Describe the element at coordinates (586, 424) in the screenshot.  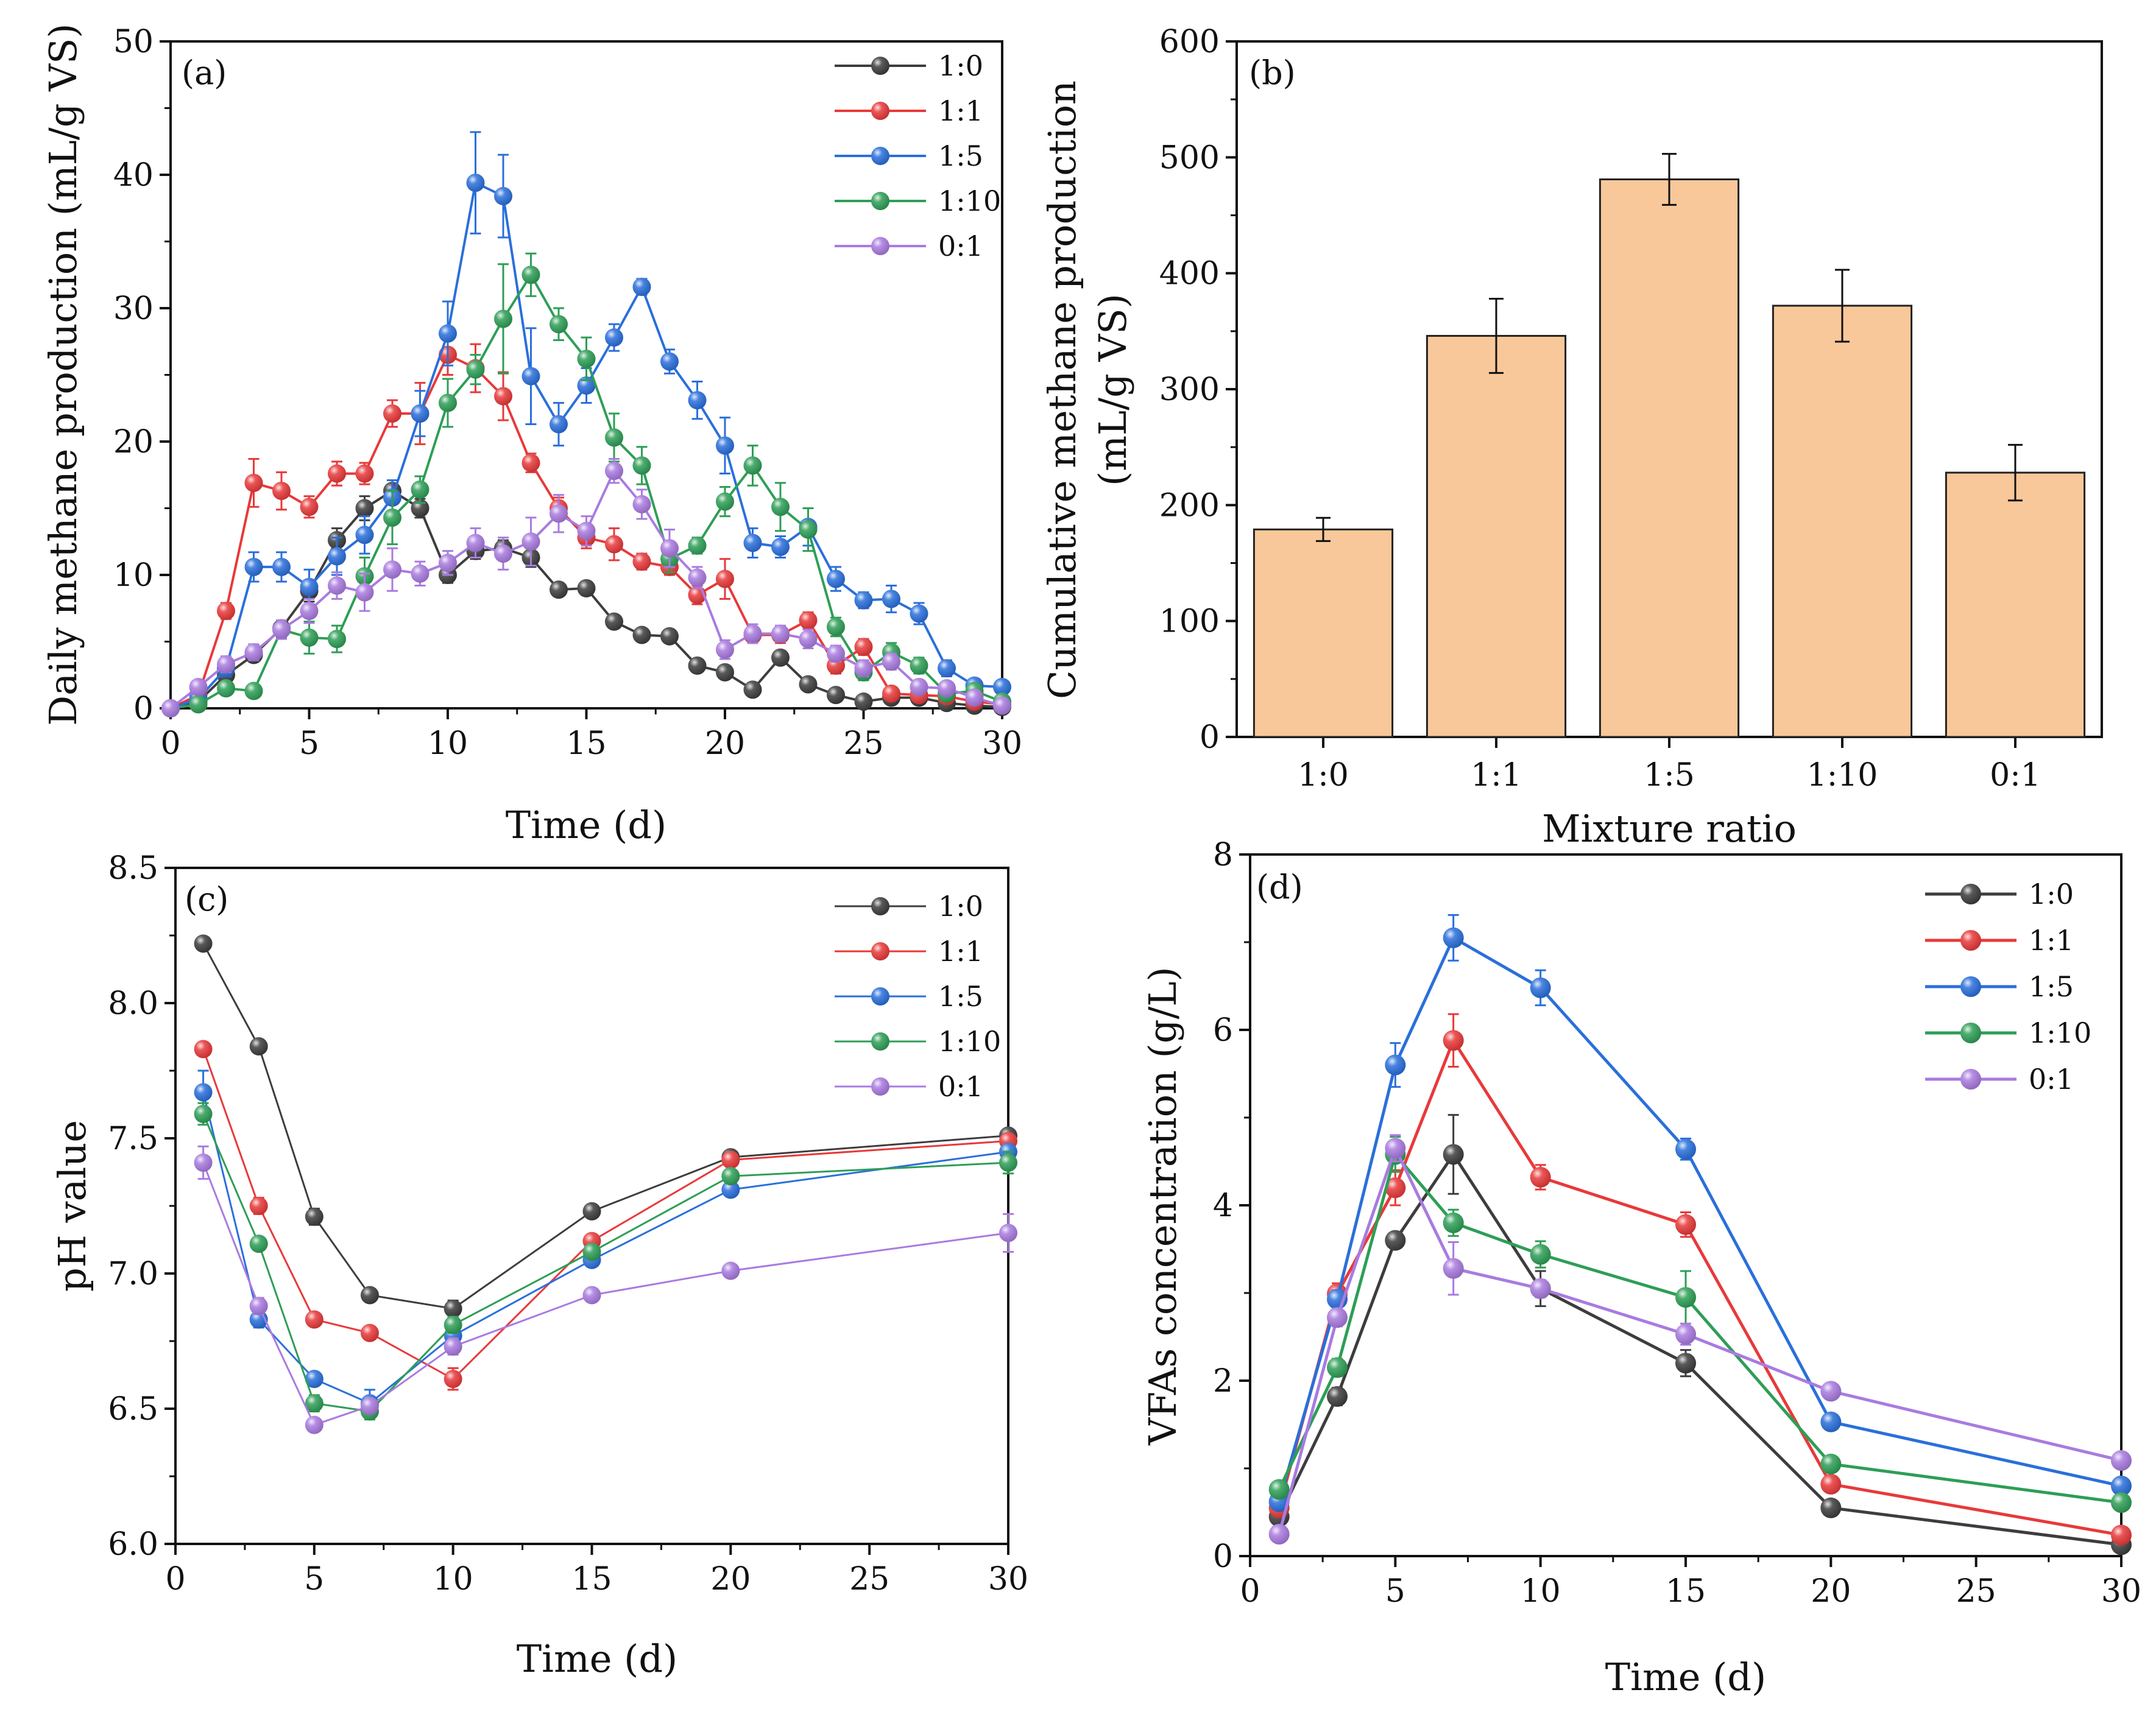
I see `panel-a-marks` at that location.